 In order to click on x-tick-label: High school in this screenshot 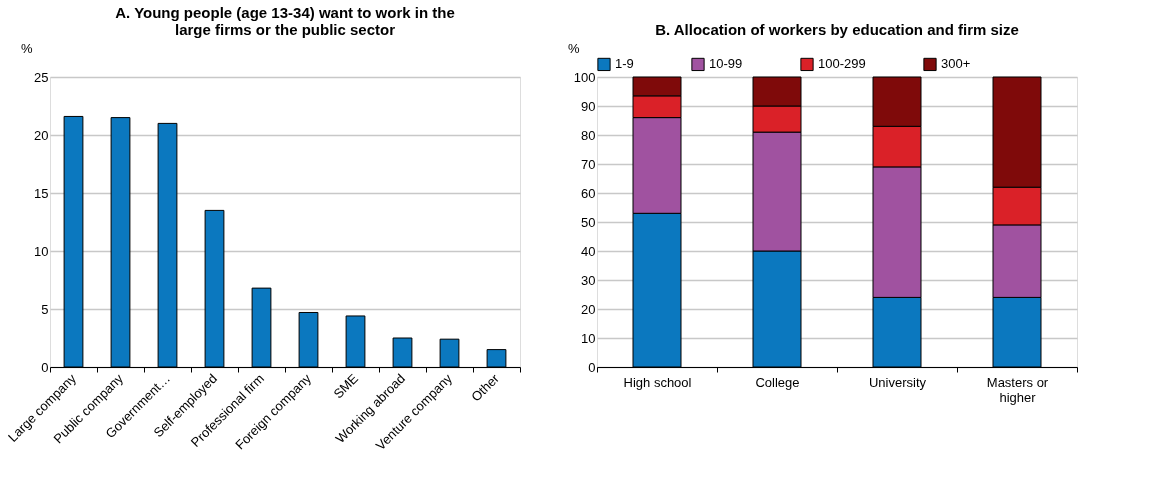, I will do `click(657, 382)`.